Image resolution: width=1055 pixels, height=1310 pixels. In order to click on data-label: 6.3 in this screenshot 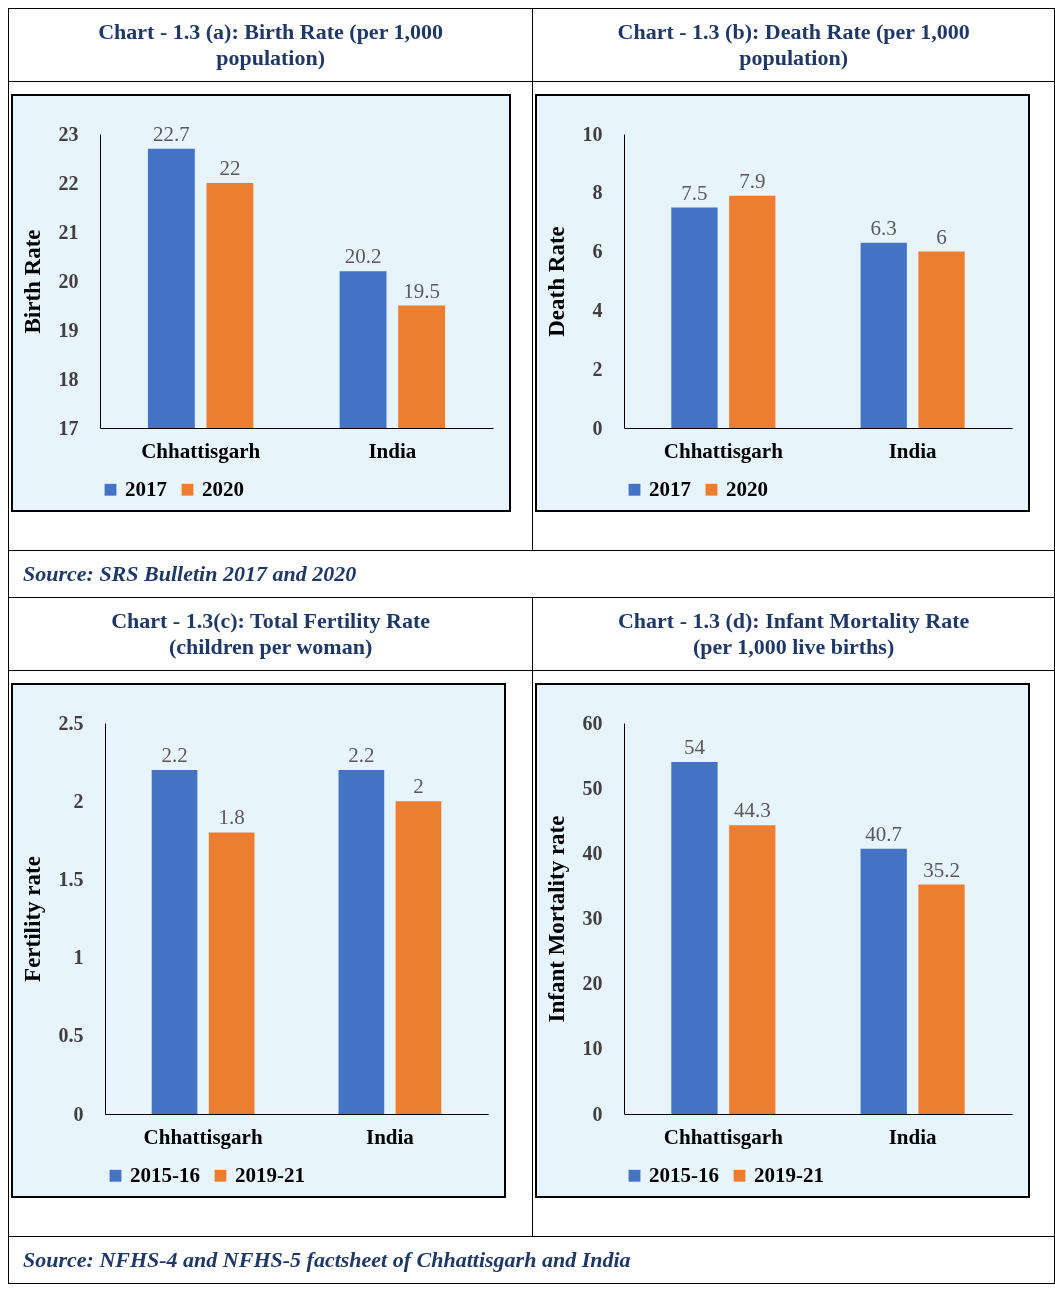, I will do `click(884, 227)`.